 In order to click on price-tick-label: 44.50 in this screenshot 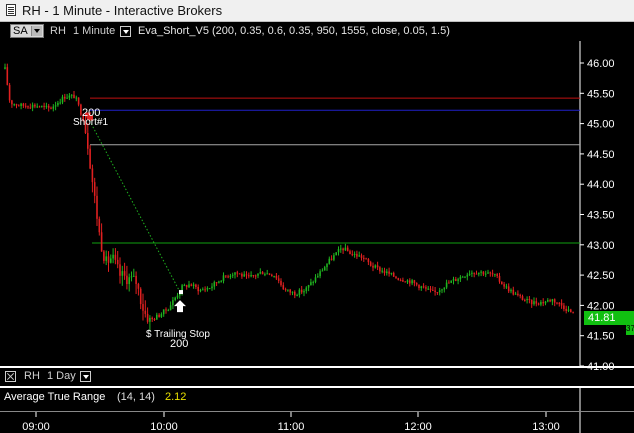, I will do `click(601, 155)`.